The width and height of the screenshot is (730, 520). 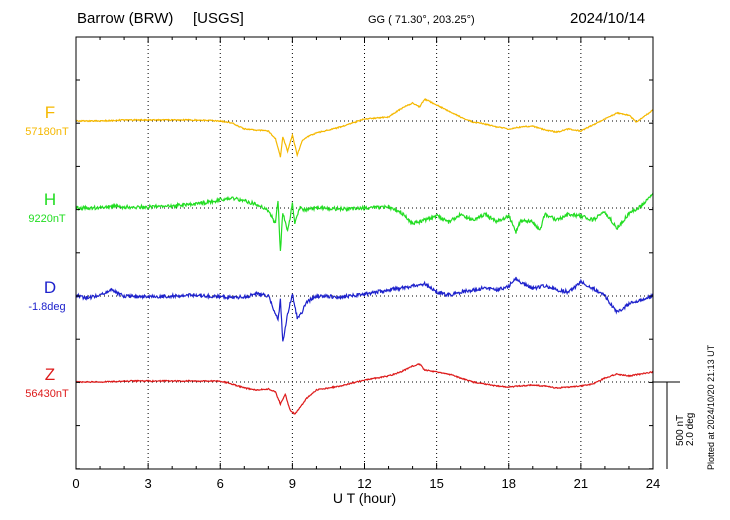 I want to click on x-tick-label: 12, so click(x=364, y=483).